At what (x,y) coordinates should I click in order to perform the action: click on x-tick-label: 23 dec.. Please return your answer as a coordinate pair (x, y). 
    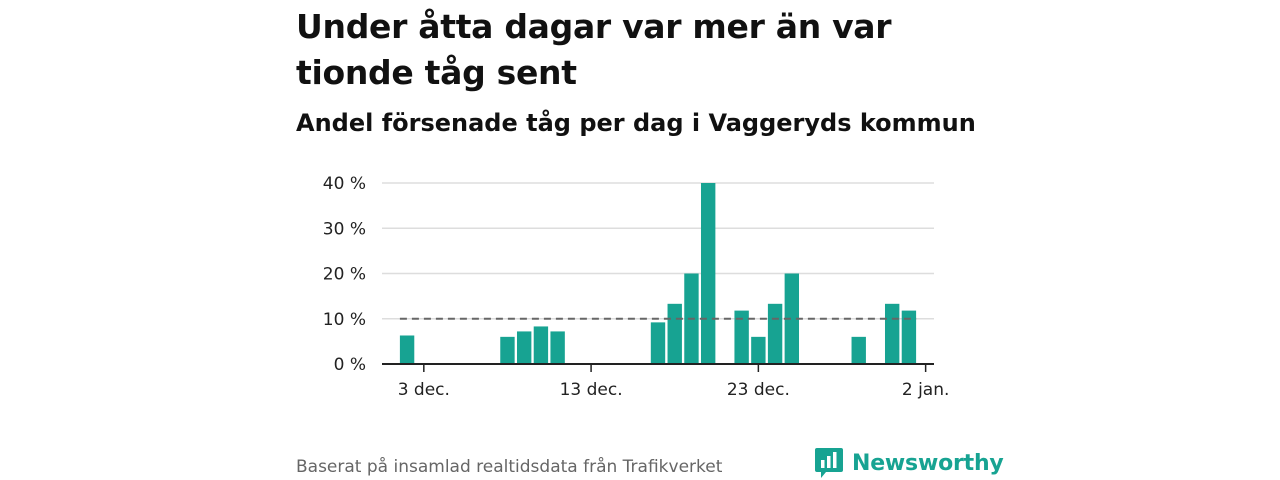
    Looking at the image, I should click on (758, 390).